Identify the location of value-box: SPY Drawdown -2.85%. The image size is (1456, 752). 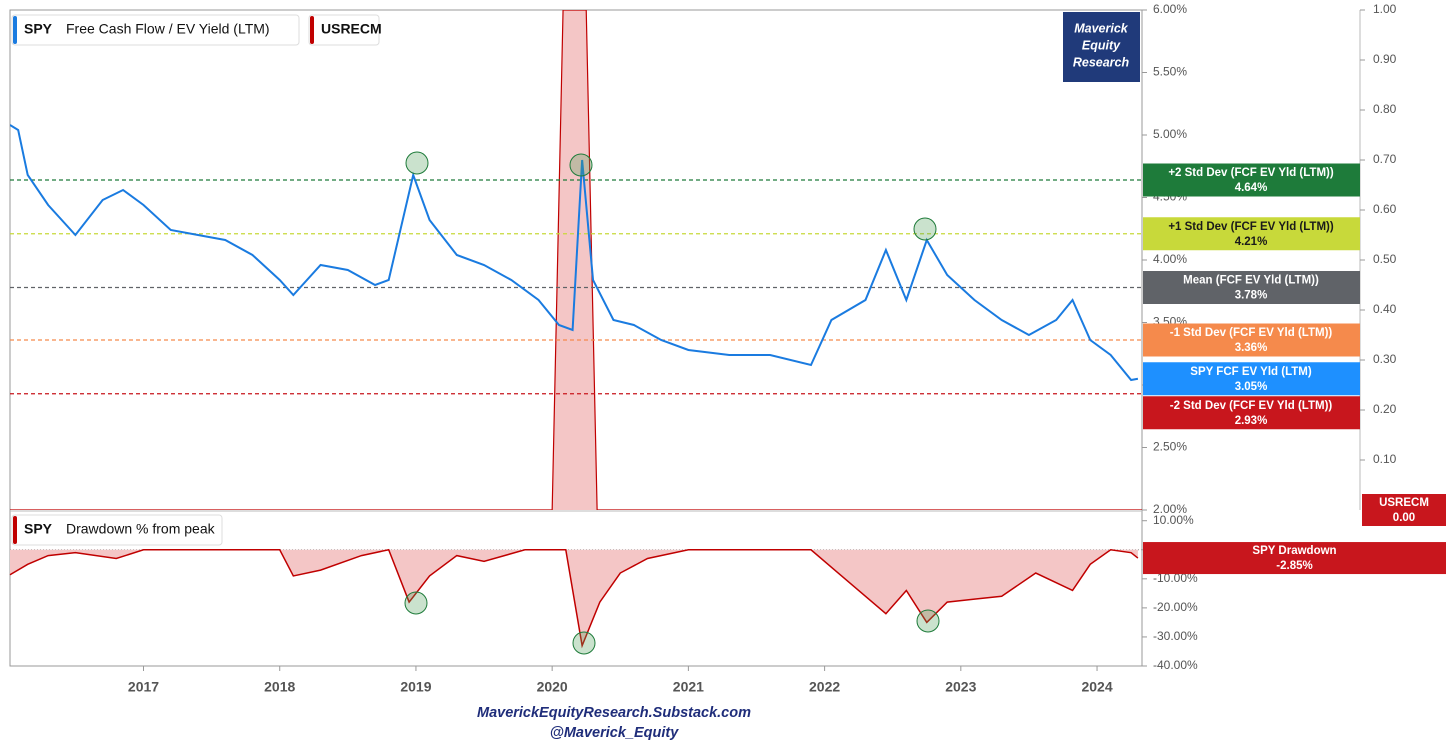
(1294, 558).